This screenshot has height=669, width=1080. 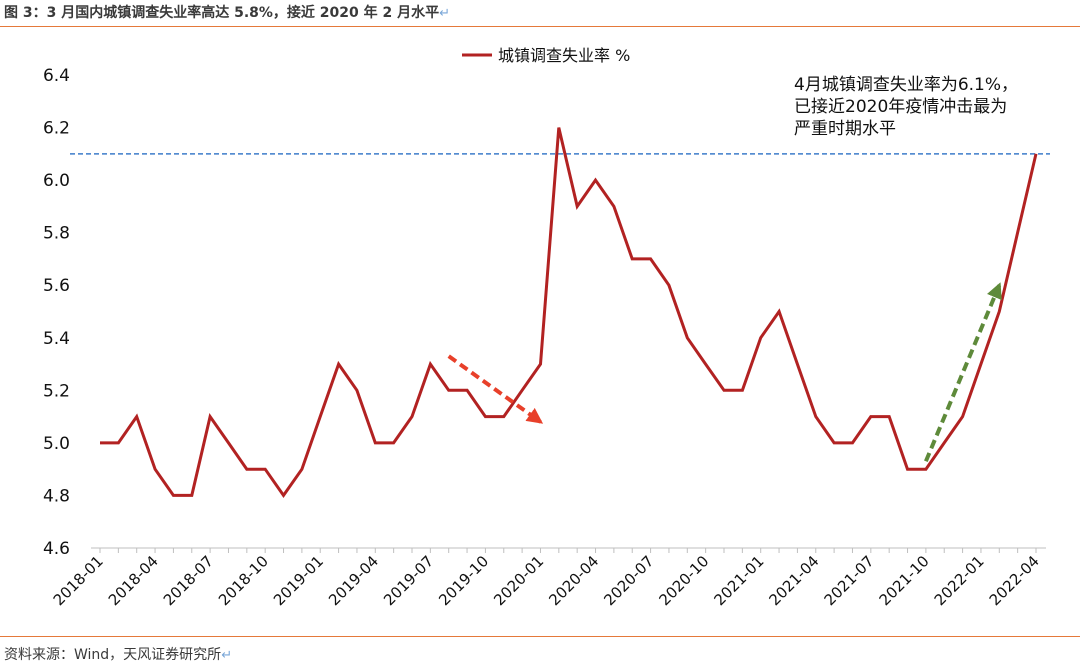 I want to click on annotation-line-2: 已接近2020年疫情冲击最为, so click(x=900, y=107).